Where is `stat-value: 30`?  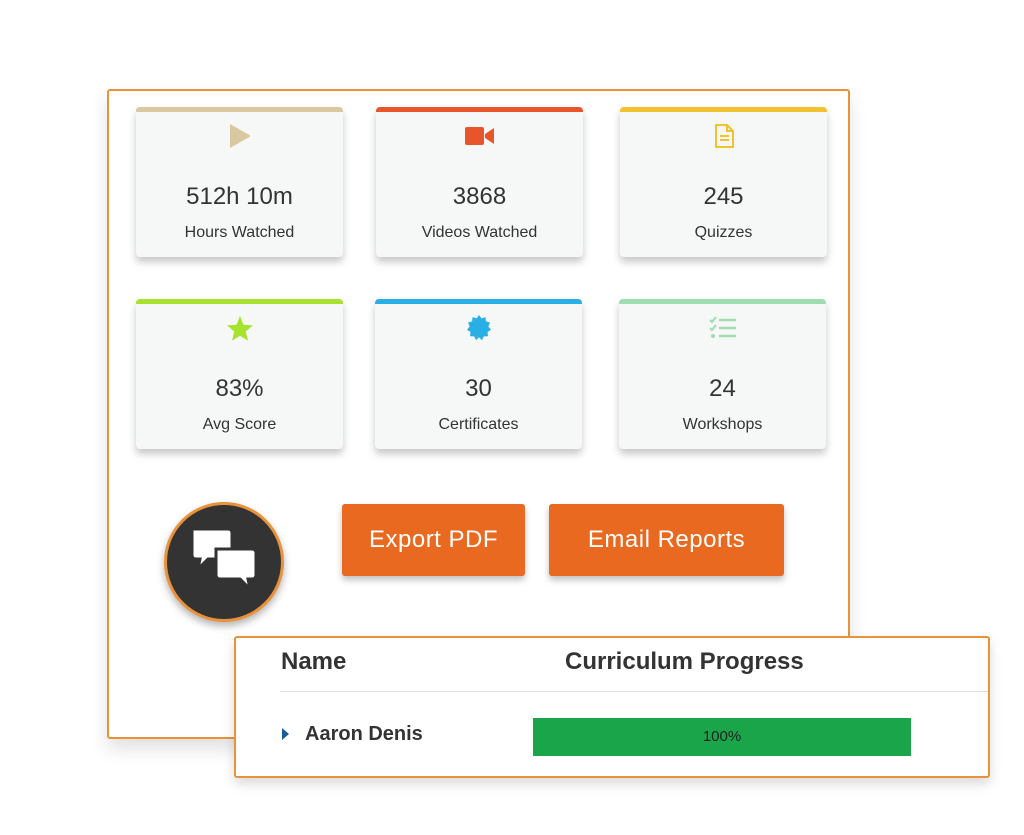 stat-value: 30 is located at coordinates (478, 388).